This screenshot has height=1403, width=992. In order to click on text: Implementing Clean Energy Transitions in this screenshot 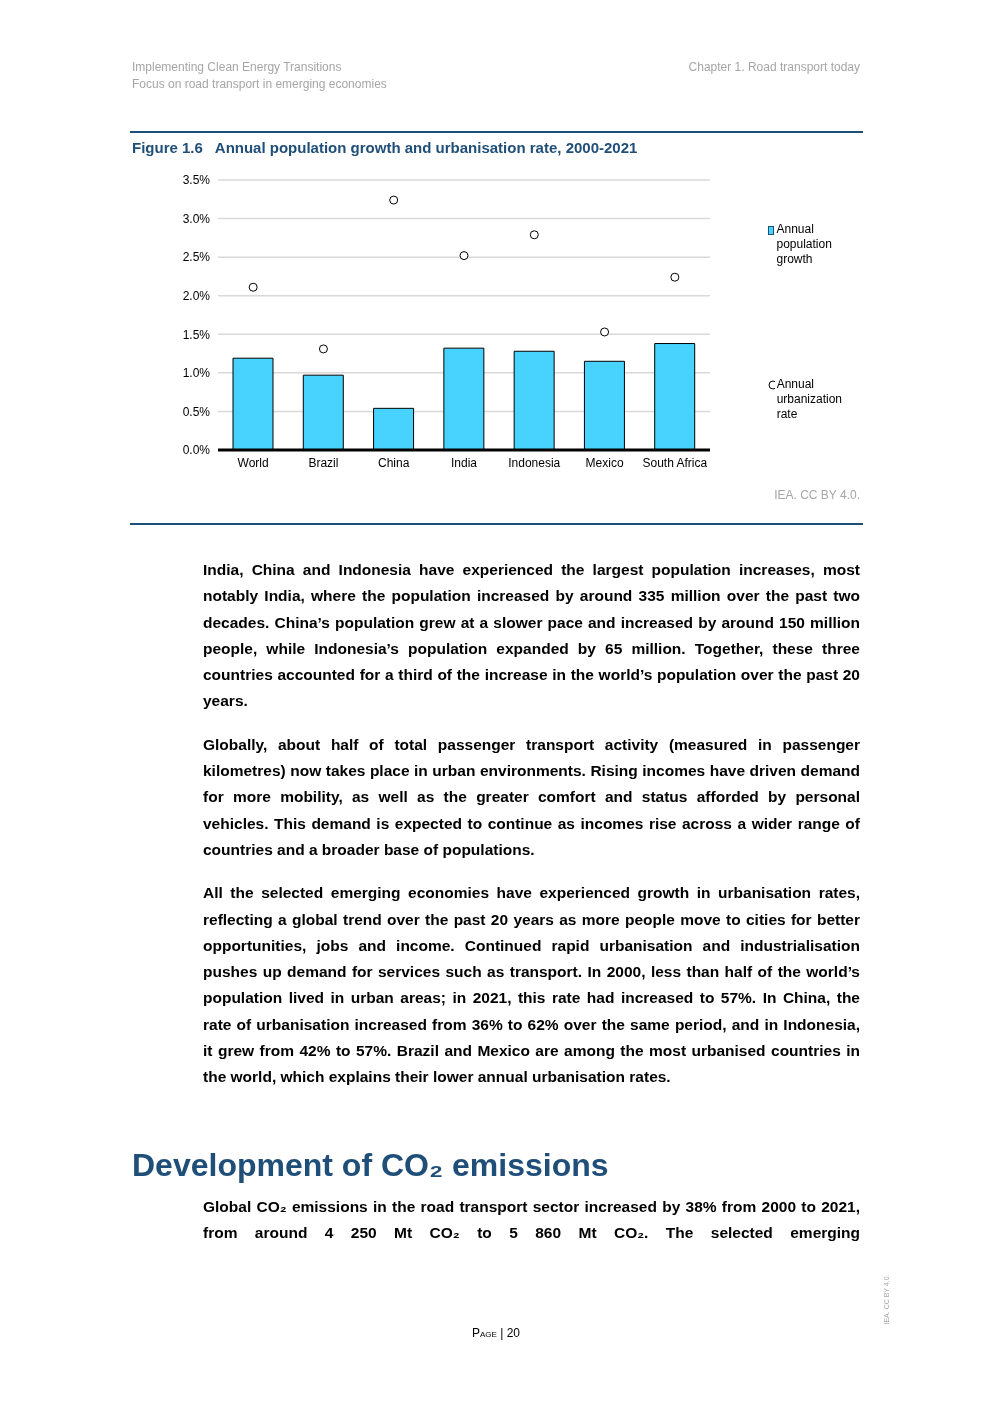, I will do `click(237, 67)`.